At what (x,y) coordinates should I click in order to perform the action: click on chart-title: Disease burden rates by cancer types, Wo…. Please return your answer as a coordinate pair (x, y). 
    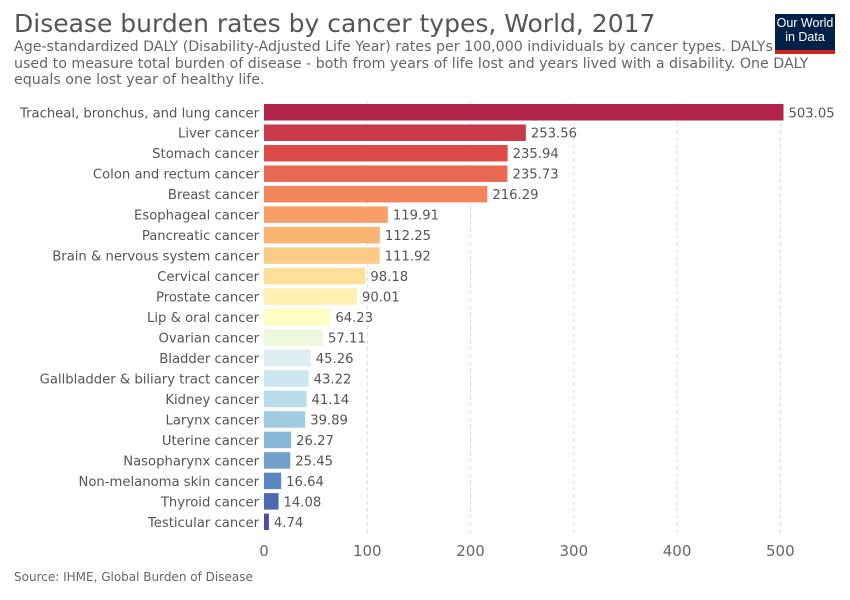
    Looking at the image, I should click on (335, 23).